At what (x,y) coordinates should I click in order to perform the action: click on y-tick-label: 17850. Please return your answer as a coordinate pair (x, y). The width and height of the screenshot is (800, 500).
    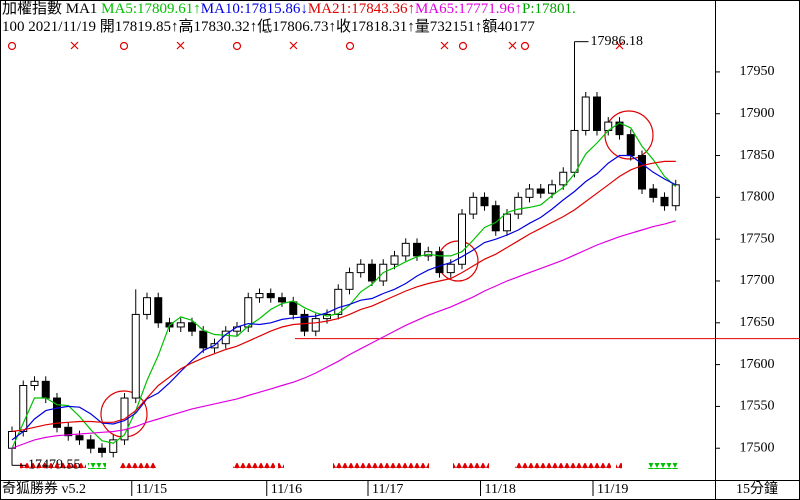
    Looking at the image, I should click on (757, 155).